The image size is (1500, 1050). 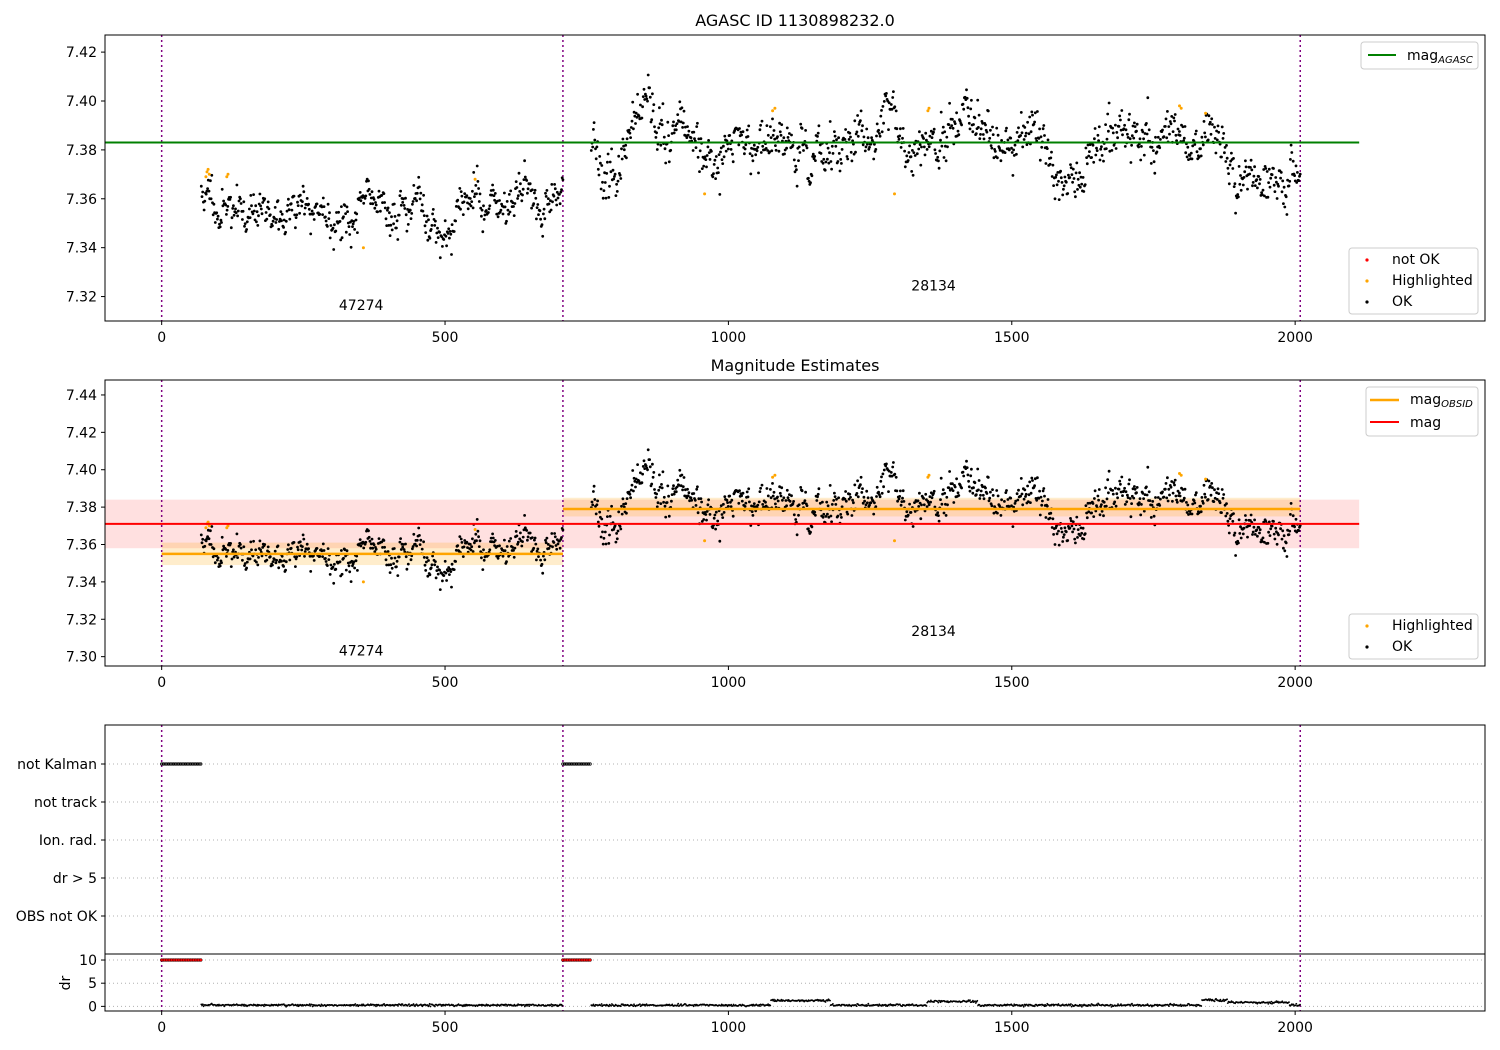 What do you see at coordinates (773, 477) in the screenshot?
I see `magnitude-highlighted-point` at bounding box center [773, 477].